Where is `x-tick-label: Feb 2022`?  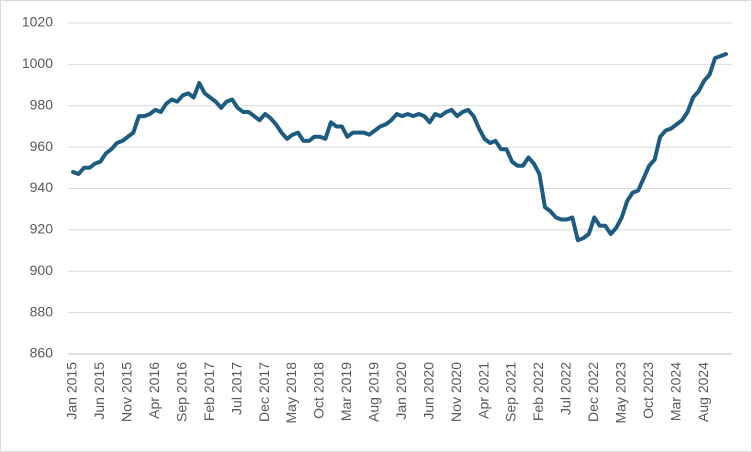 x-tick-label: Feb 2022 is located at coordinates (538, 391).